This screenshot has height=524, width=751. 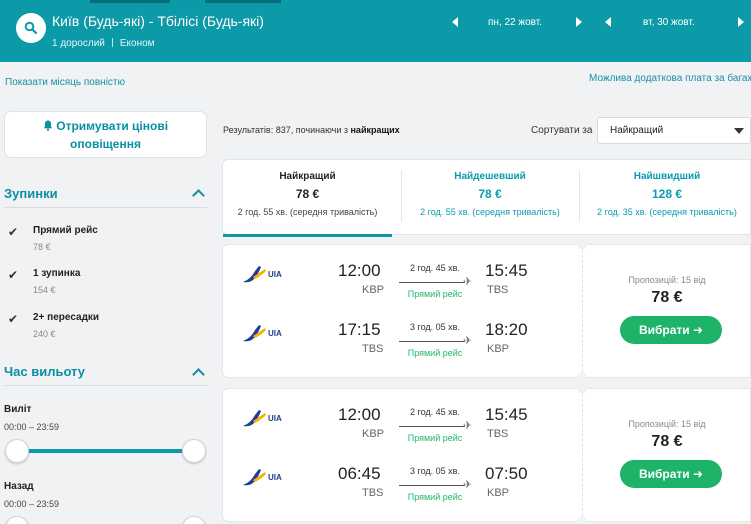 What do you see at coordinates (243, 1) in the screenshot?
I see `header-tab-indicator` at bounding box center [243, 1].